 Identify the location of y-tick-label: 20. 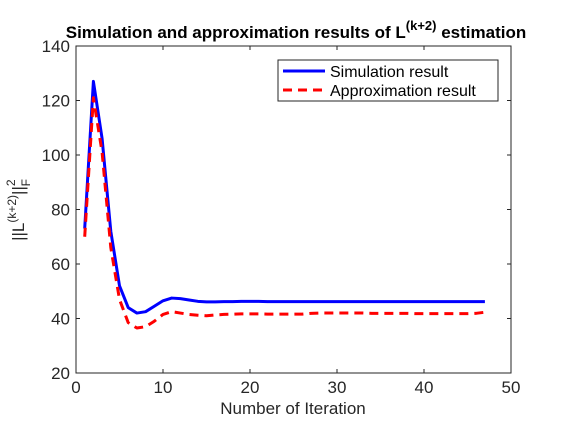
(60, 373).